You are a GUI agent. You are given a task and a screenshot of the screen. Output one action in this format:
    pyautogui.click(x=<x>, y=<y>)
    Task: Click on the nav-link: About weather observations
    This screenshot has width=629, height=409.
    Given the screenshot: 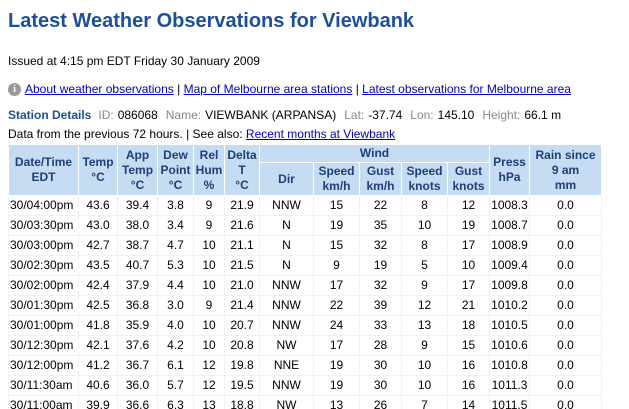 What is the action you would take?
    pyautogui.click(x=99, y=89)
    